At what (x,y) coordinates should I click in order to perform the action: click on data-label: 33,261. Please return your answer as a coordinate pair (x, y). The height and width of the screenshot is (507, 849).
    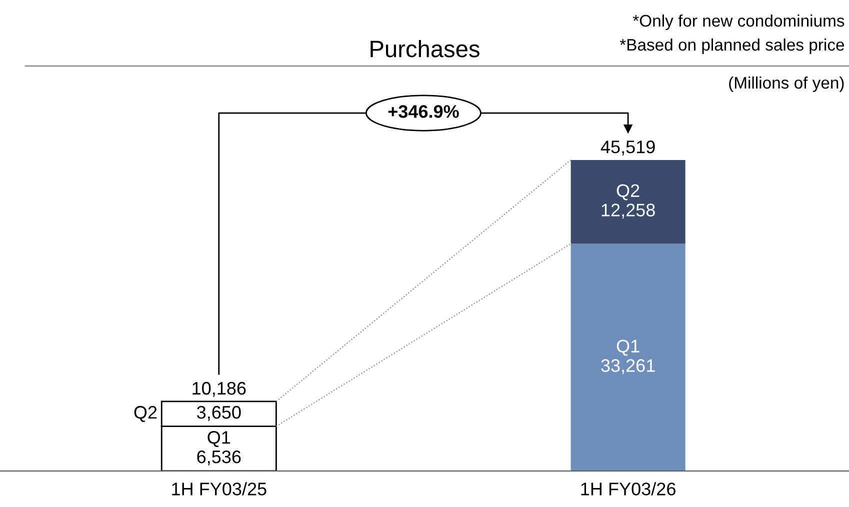
    Looking at the image, I should click on (628, 366).